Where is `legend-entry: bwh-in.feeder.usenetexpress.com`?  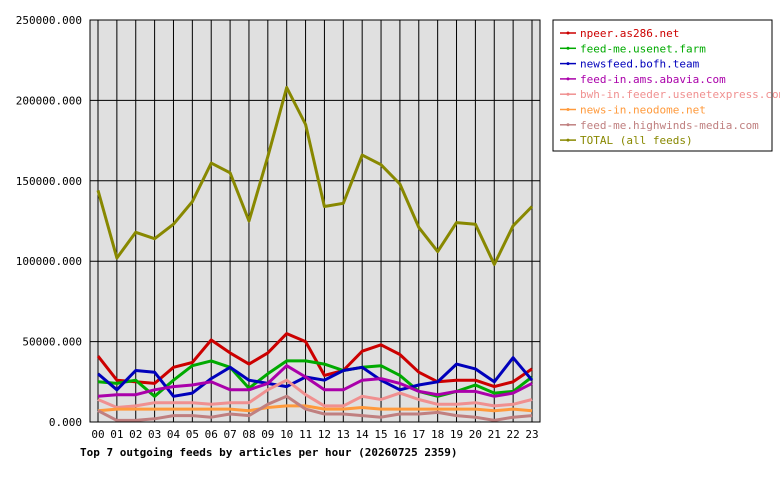 legend-entry: bwh-in.feeder.usenetexpress.com is located at coordinates (680, 94).